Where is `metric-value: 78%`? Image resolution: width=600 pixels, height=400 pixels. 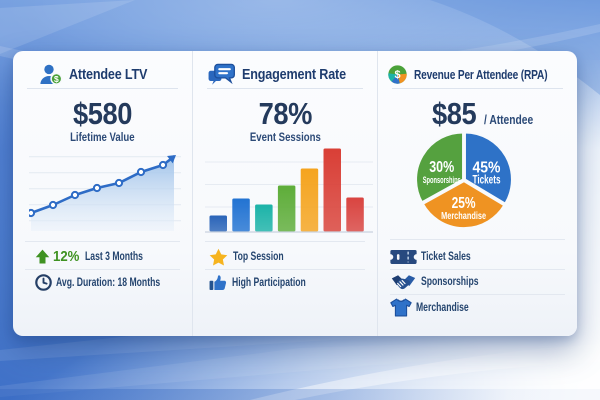 metric-value: 78% is located at coordinates (285, 113).